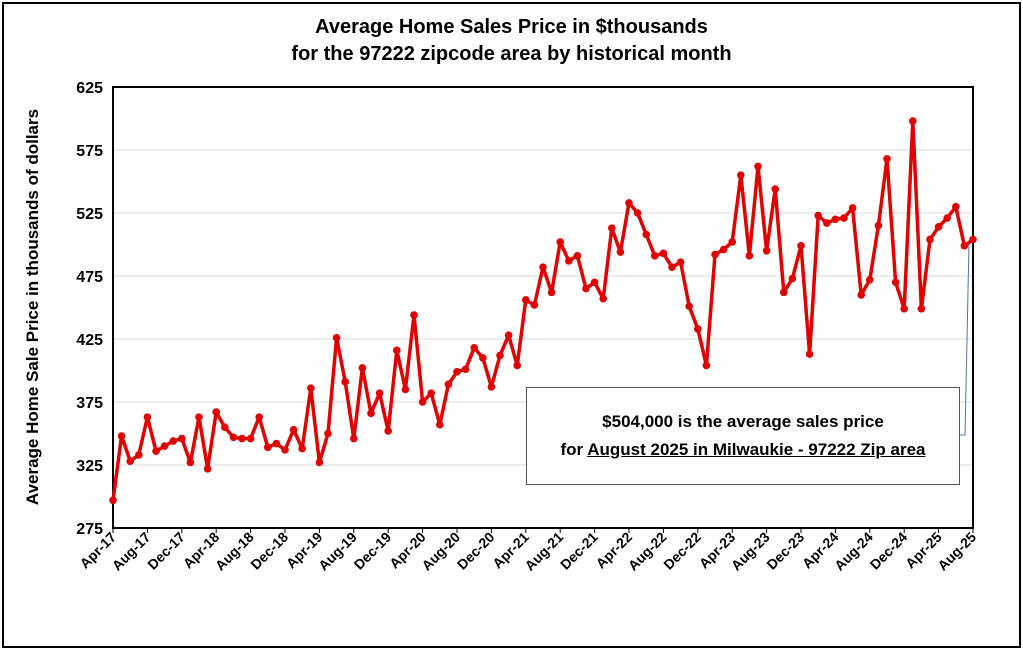 The width and height of the screenshot is (1023, 650). Describe the element at coordinates (89, 340) in the screenshot. I see `y-tick-label: 425` at that location.